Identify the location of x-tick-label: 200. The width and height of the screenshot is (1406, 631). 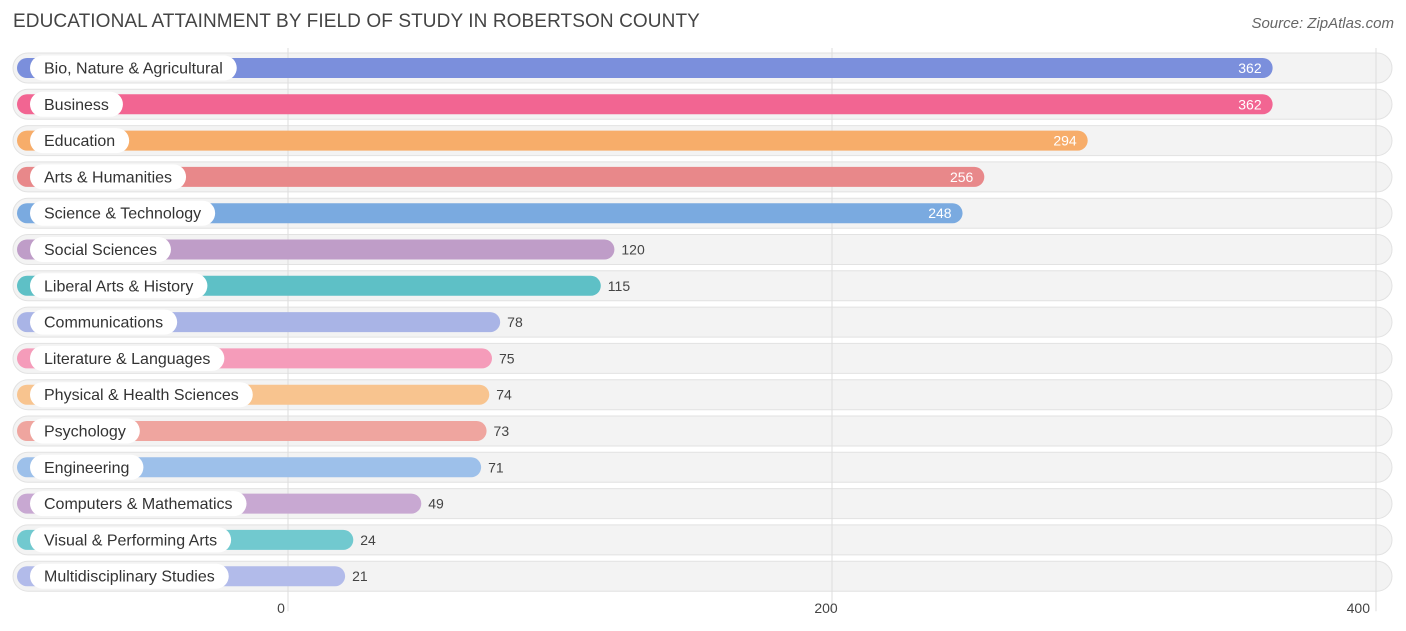
(826, 608).